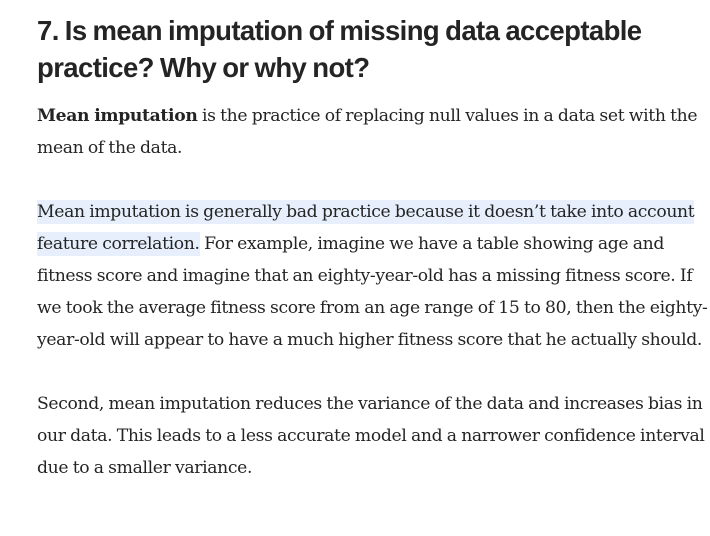  I want to click on bold-term: Mean imputation, so click(117, 116).